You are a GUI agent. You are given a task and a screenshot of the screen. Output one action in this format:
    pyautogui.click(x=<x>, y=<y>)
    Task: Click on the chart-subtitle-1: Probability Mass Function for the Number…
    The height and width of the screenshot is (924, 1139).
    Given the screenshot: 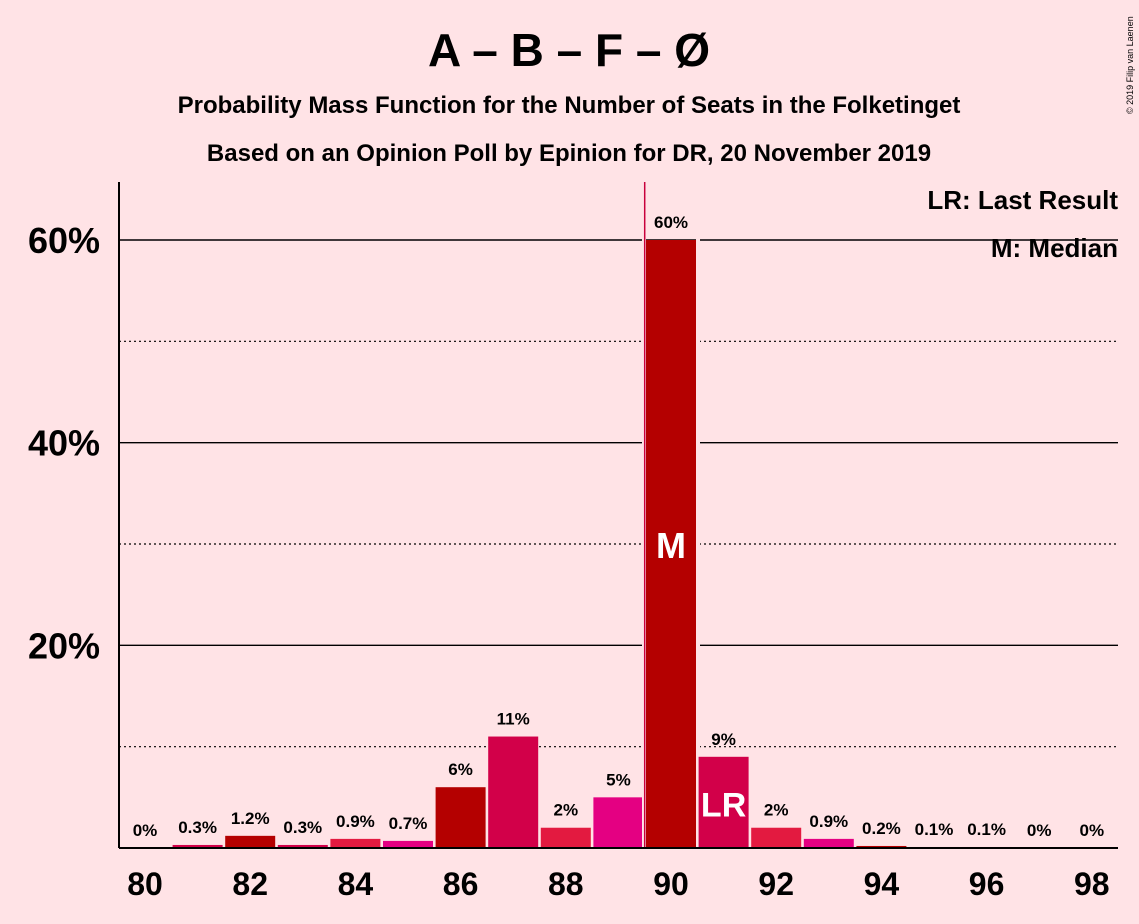 What is the action you would take?
    pyautogui.click(x=569, y=105)
    